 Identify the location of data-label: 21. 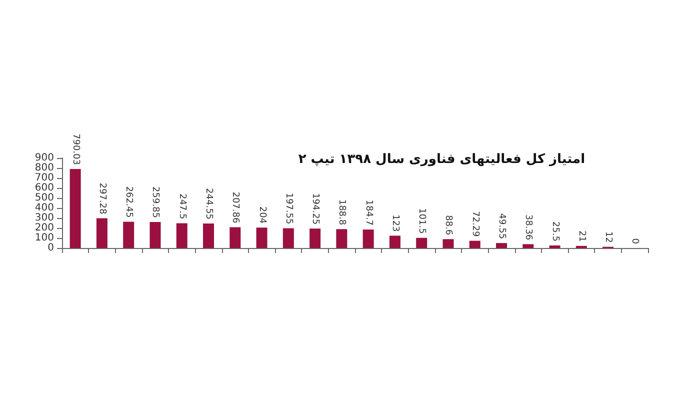
(581, 236).